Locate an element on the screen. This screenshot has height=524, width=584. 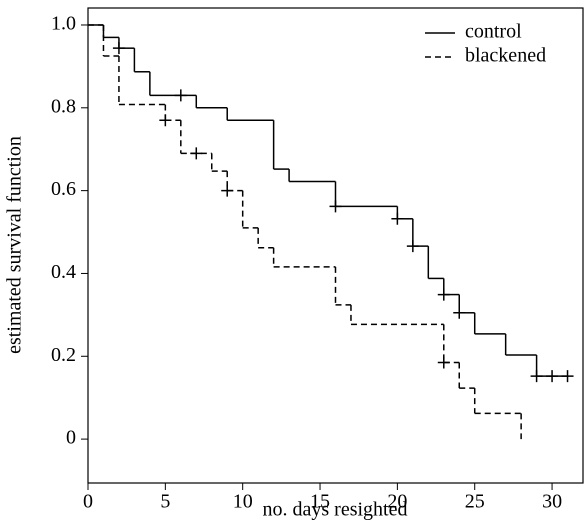
x-tick-label: 20 is located at coordinates (397, 502).